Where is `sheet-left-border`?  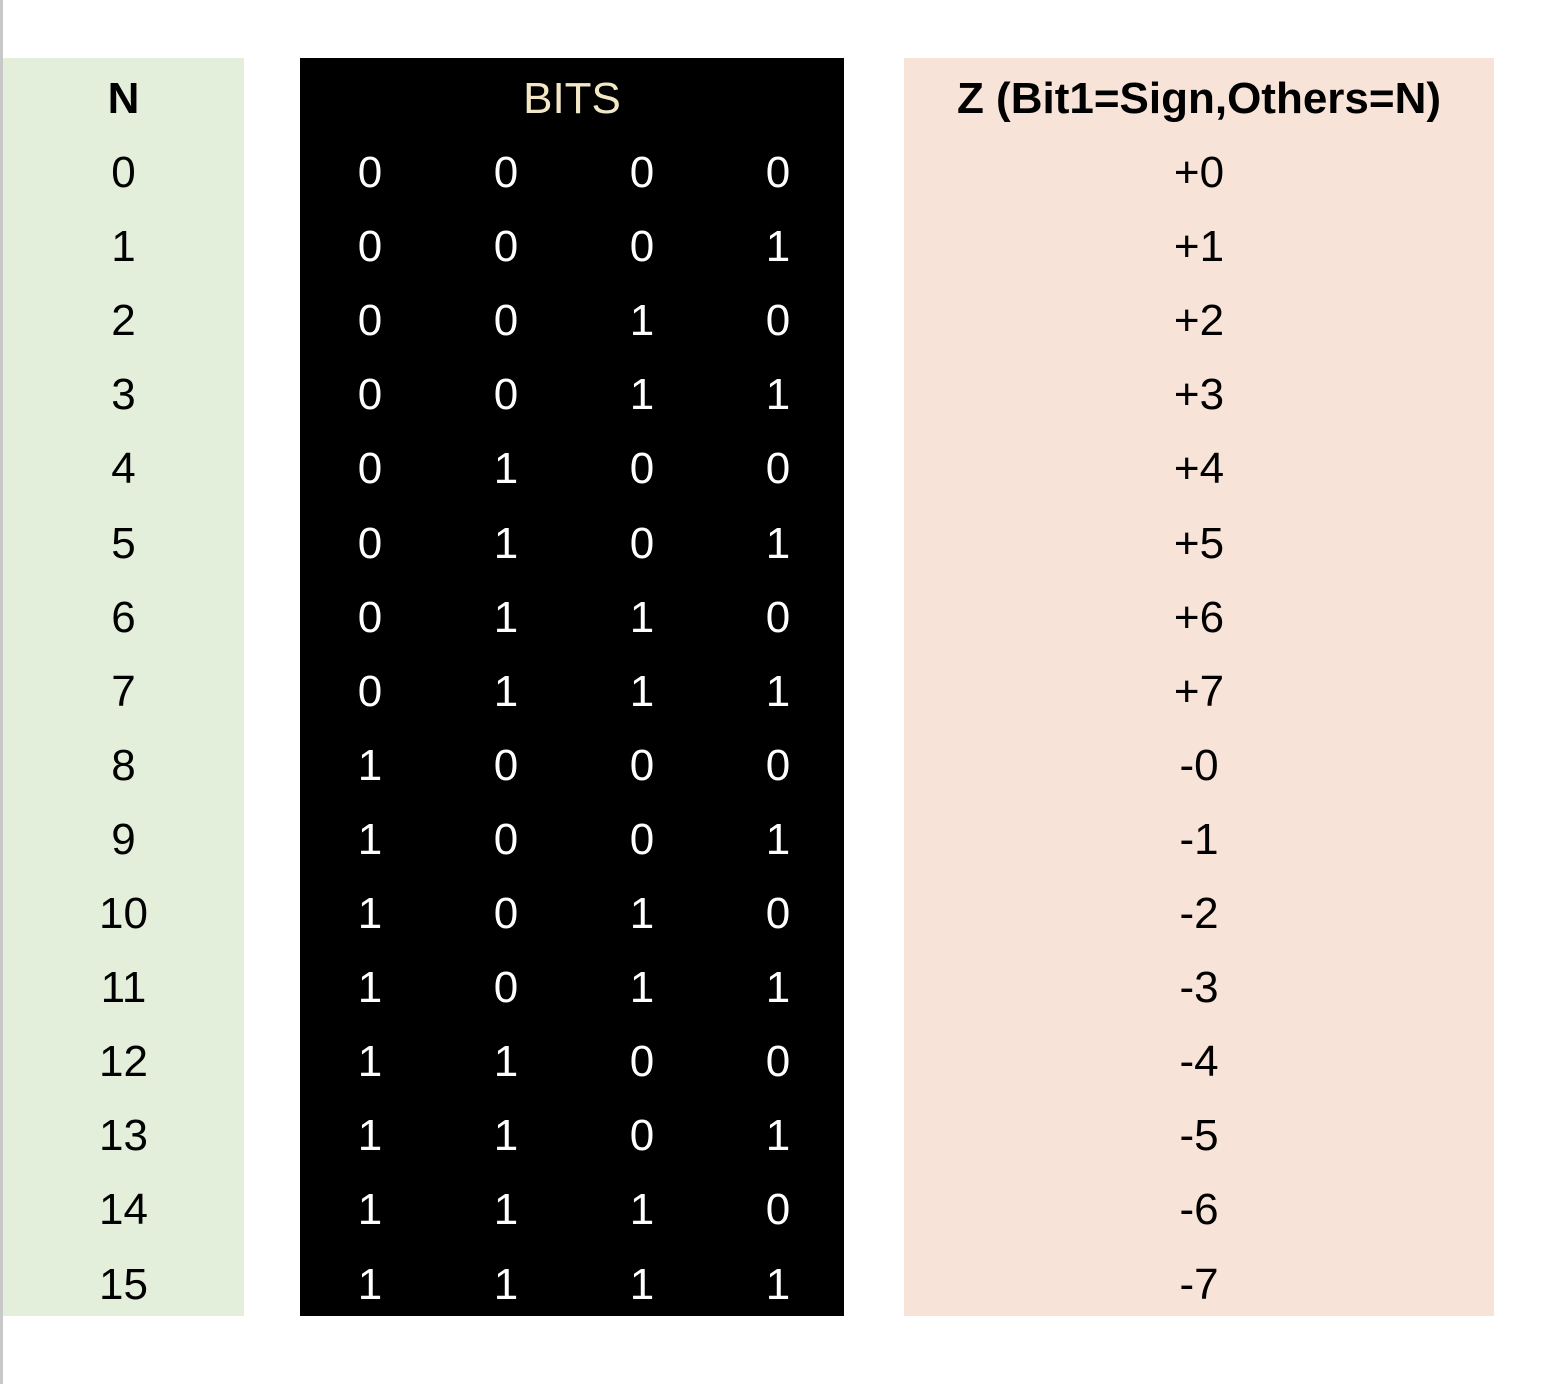 sheet-left-border is located at coordinates (1, 692).